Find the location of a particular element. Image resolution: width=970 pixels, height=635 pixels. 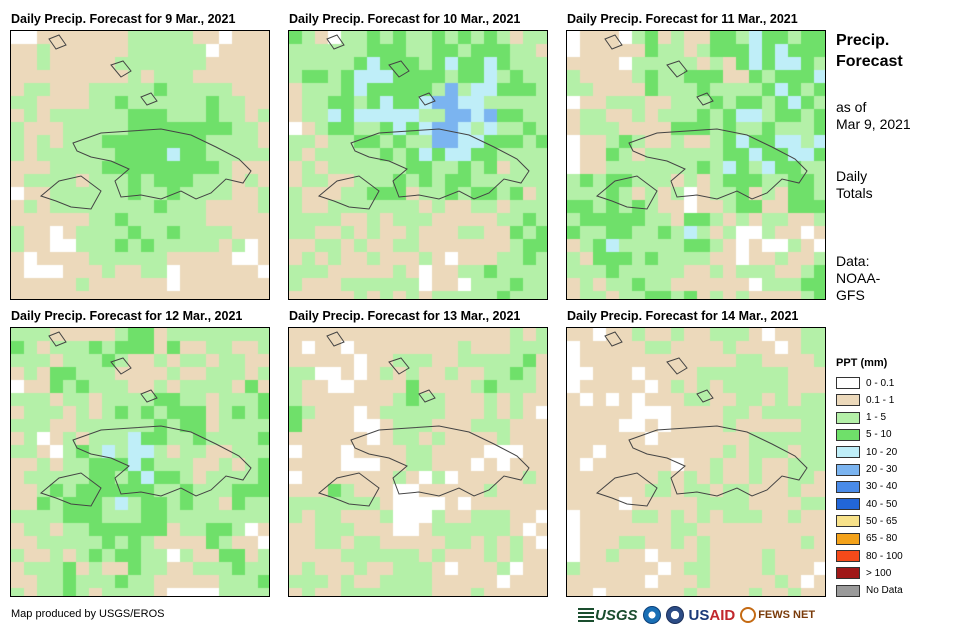

legend-label: 5 - 10 is located at coordinates (879, 435).